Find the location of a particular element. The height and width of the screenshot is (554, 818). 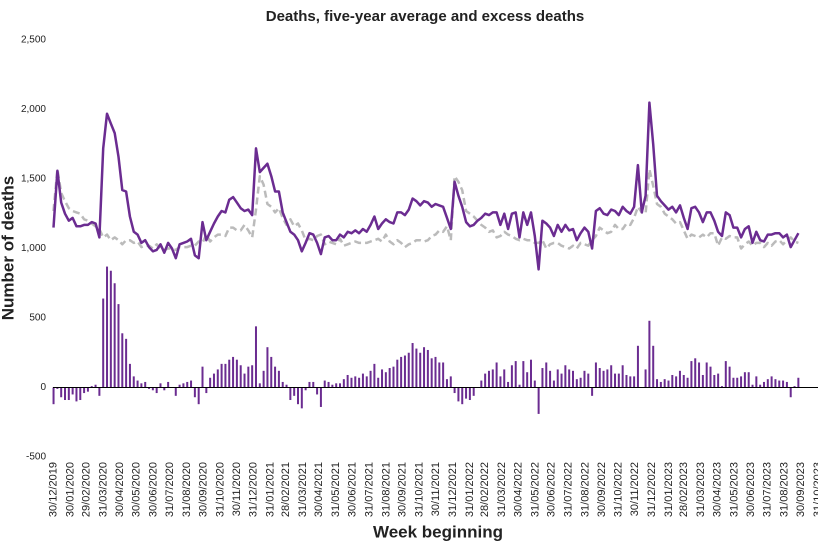

average-line is located at coordinates (425, 210).